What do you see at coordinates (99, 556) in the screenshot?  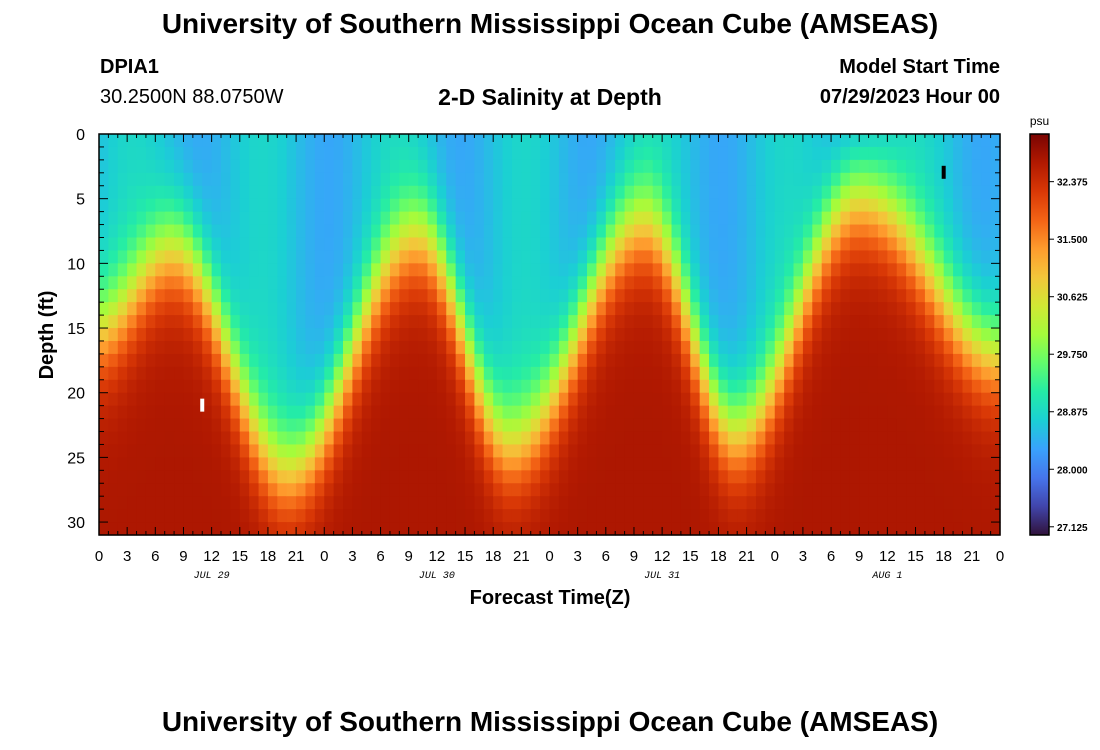 I see `x-tick-label: 0` at bounding box center [99, 556].